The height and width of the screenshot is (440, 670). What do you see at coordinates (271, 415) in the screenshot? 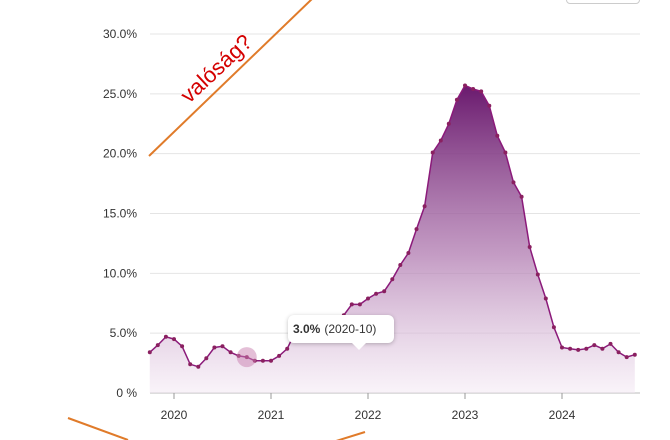
I see `x-tick-label: 2021` at bounding box center [271, 415].